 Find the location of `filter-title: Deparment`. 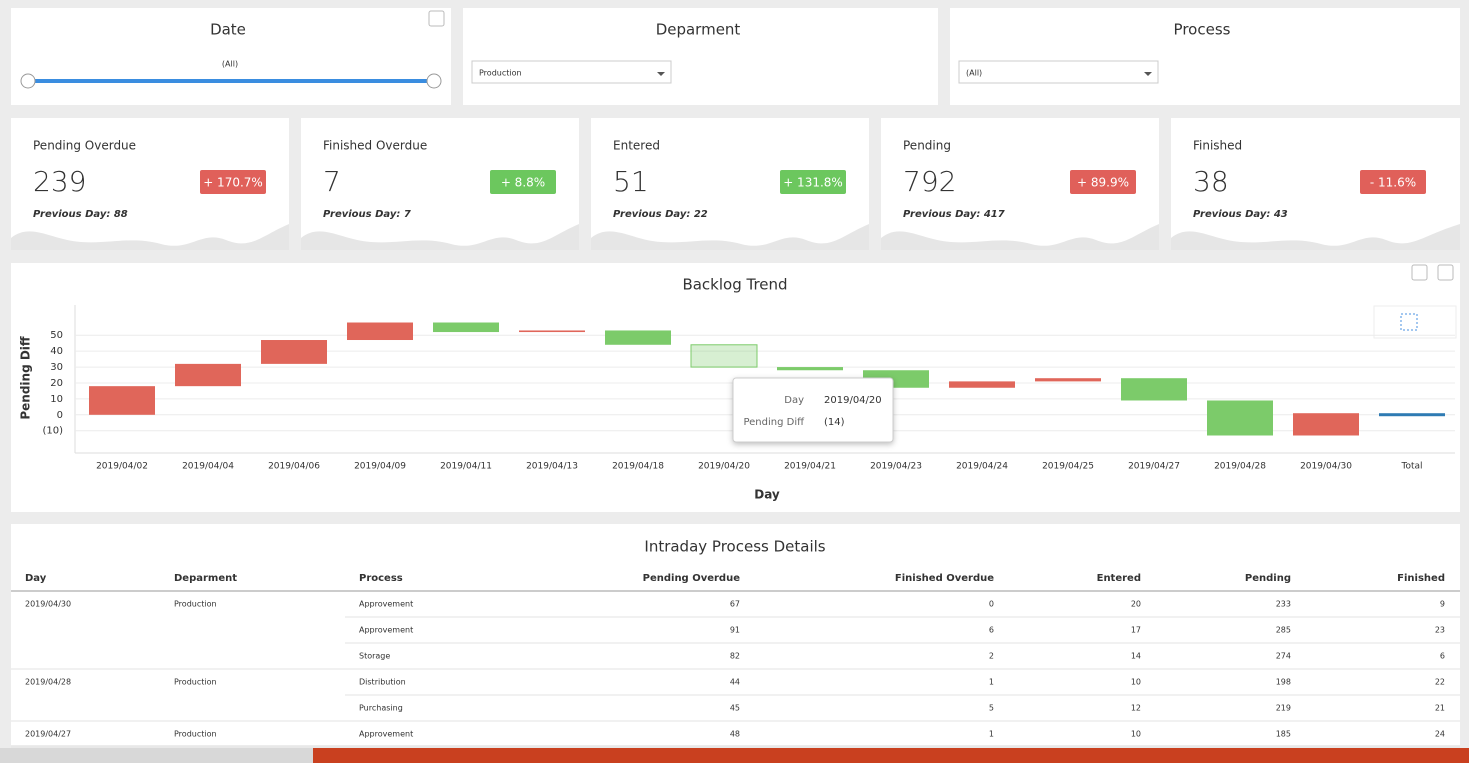

filter-title: Deparment is located at coordinates (698, 30).